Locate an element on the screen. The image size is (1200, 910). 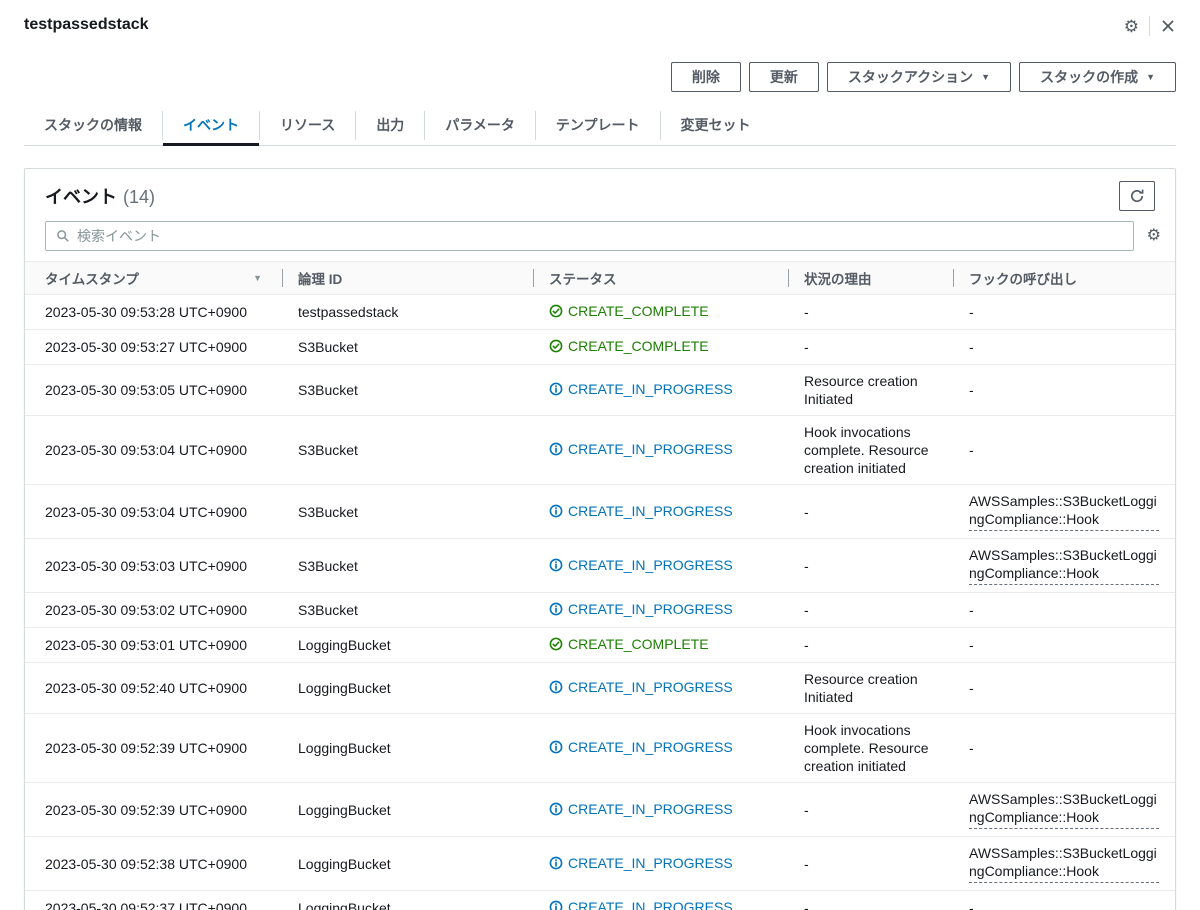
cell-timestamp: 2023-05-30 09:52:37 UTC+0900 is located at coordinates (153, 900).